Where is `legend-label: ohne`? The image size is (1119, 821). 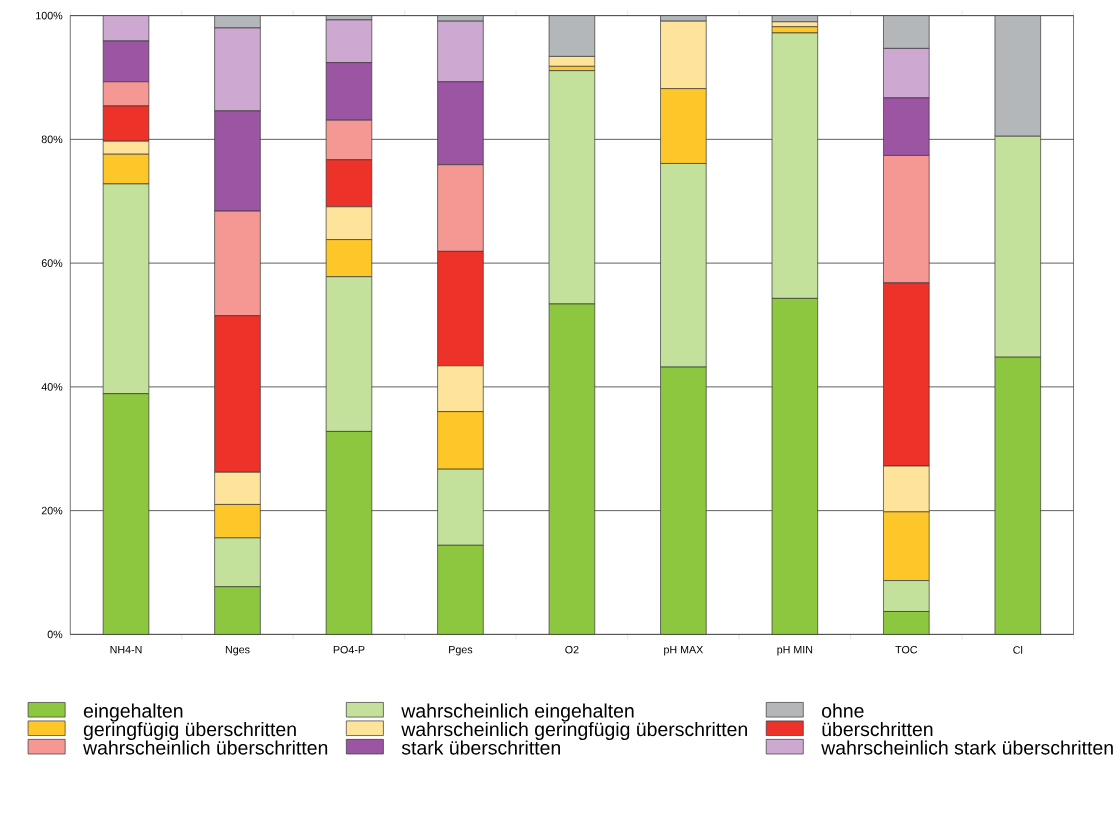
legend-label: ohne is located at coordinates (843, 710).